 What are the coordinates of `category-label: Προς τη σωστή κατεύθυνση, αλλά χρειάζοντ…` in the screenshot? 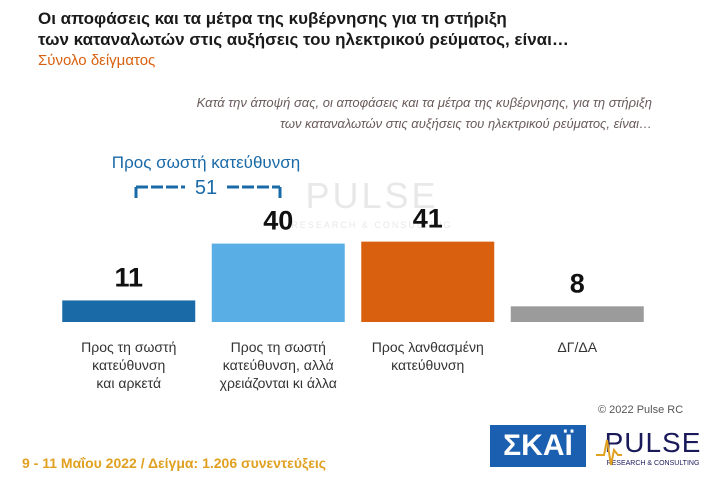 It's located at (278, 365).